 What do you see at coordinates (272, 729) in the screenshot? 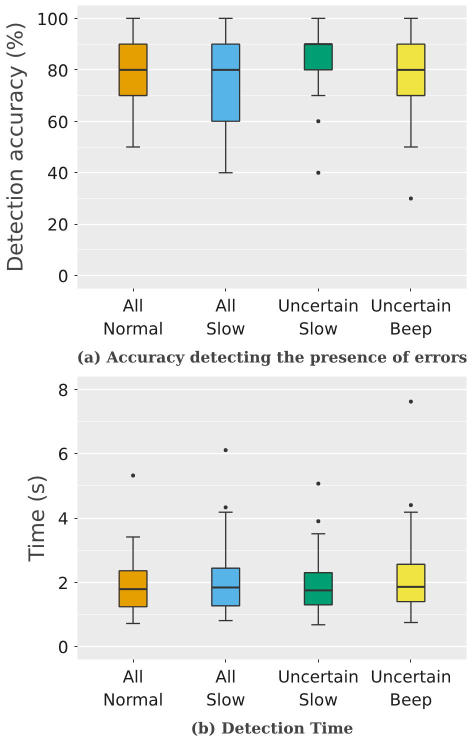
I see `text: (b) Detection Time` at bounding box center [272, 729].